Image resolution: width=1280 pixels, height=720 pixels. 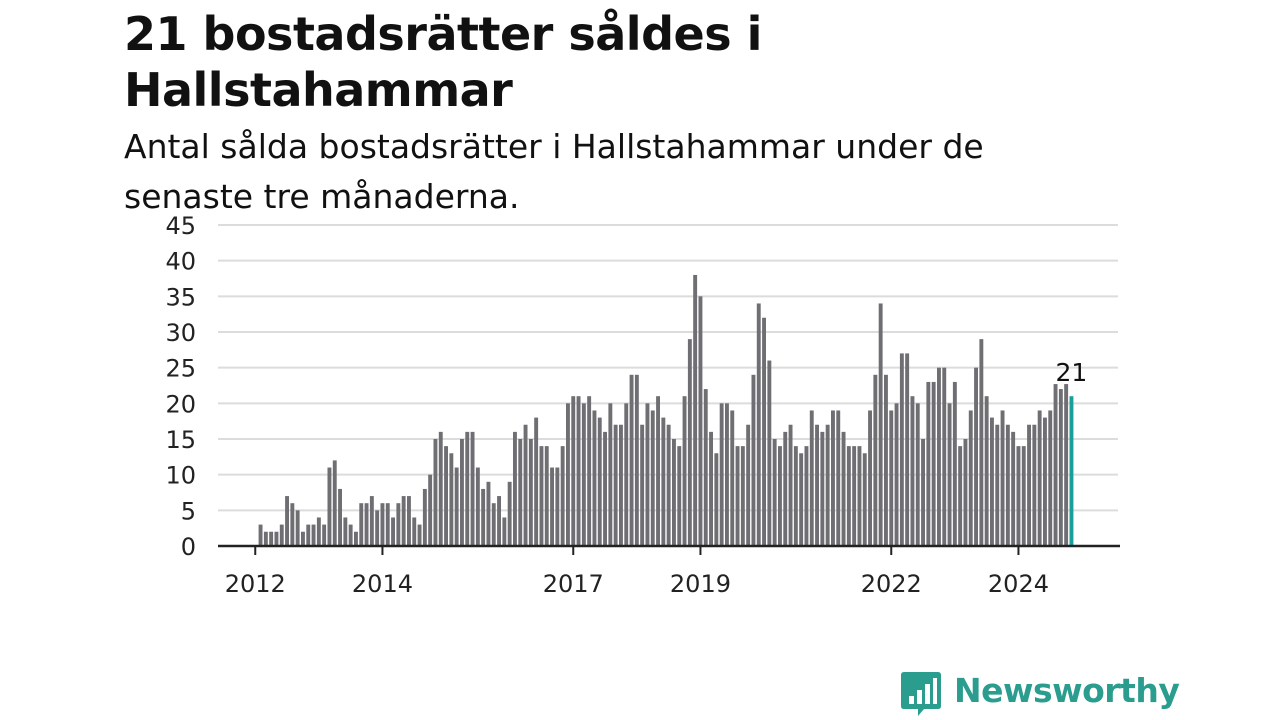 What do you see at coordinates (180, 262) in the screenshot?
I see `y-tick-label: 40` at bounding box center [180, 262].